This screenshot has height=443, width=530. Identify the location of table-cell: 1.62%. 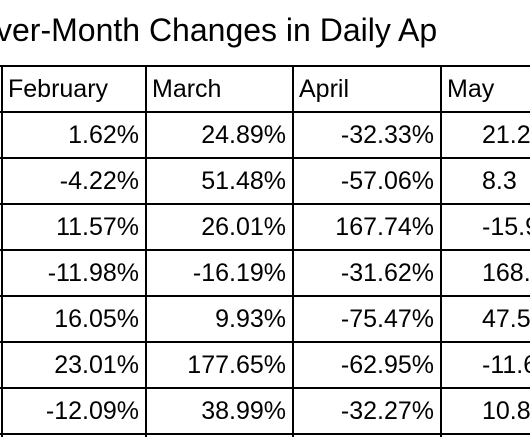
(103, 135).